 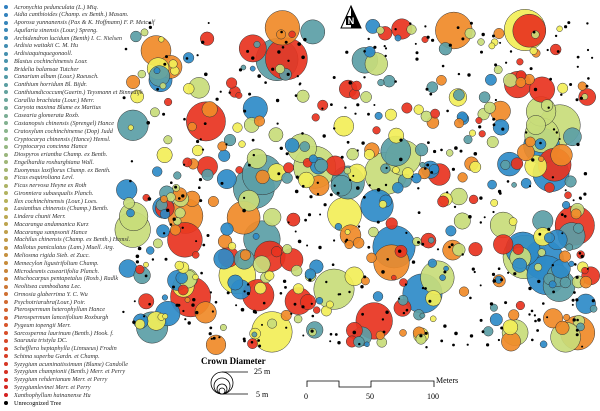 I want to click on legend-label: Canthium horridum Bl. Bijdr., so click(x=51, y=85).